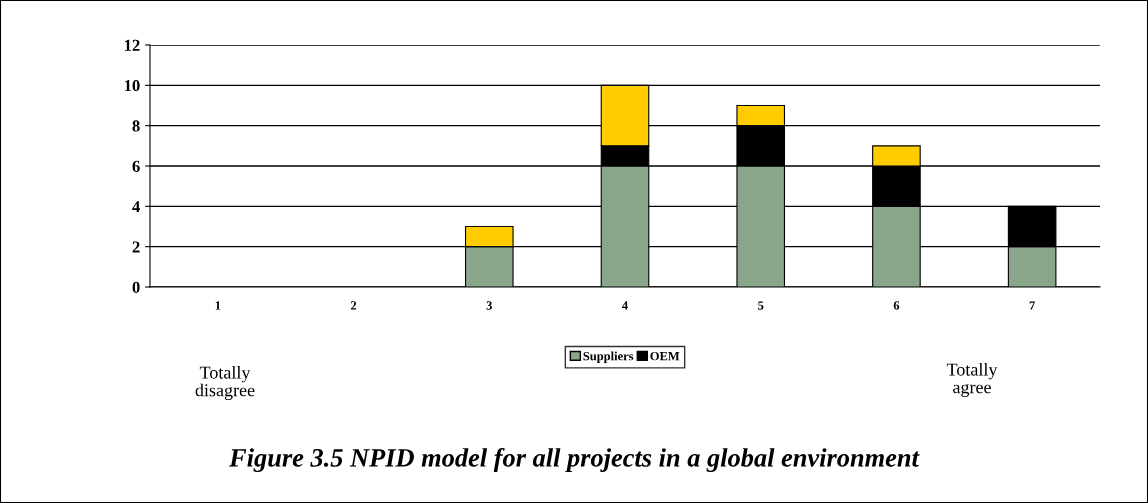 The height and width of the screenshot is (503, 1148). What do you see at coordinates (218, 305) in the screenshot?
I see `x-tick-label: 1` at bounding box center [218, 305].